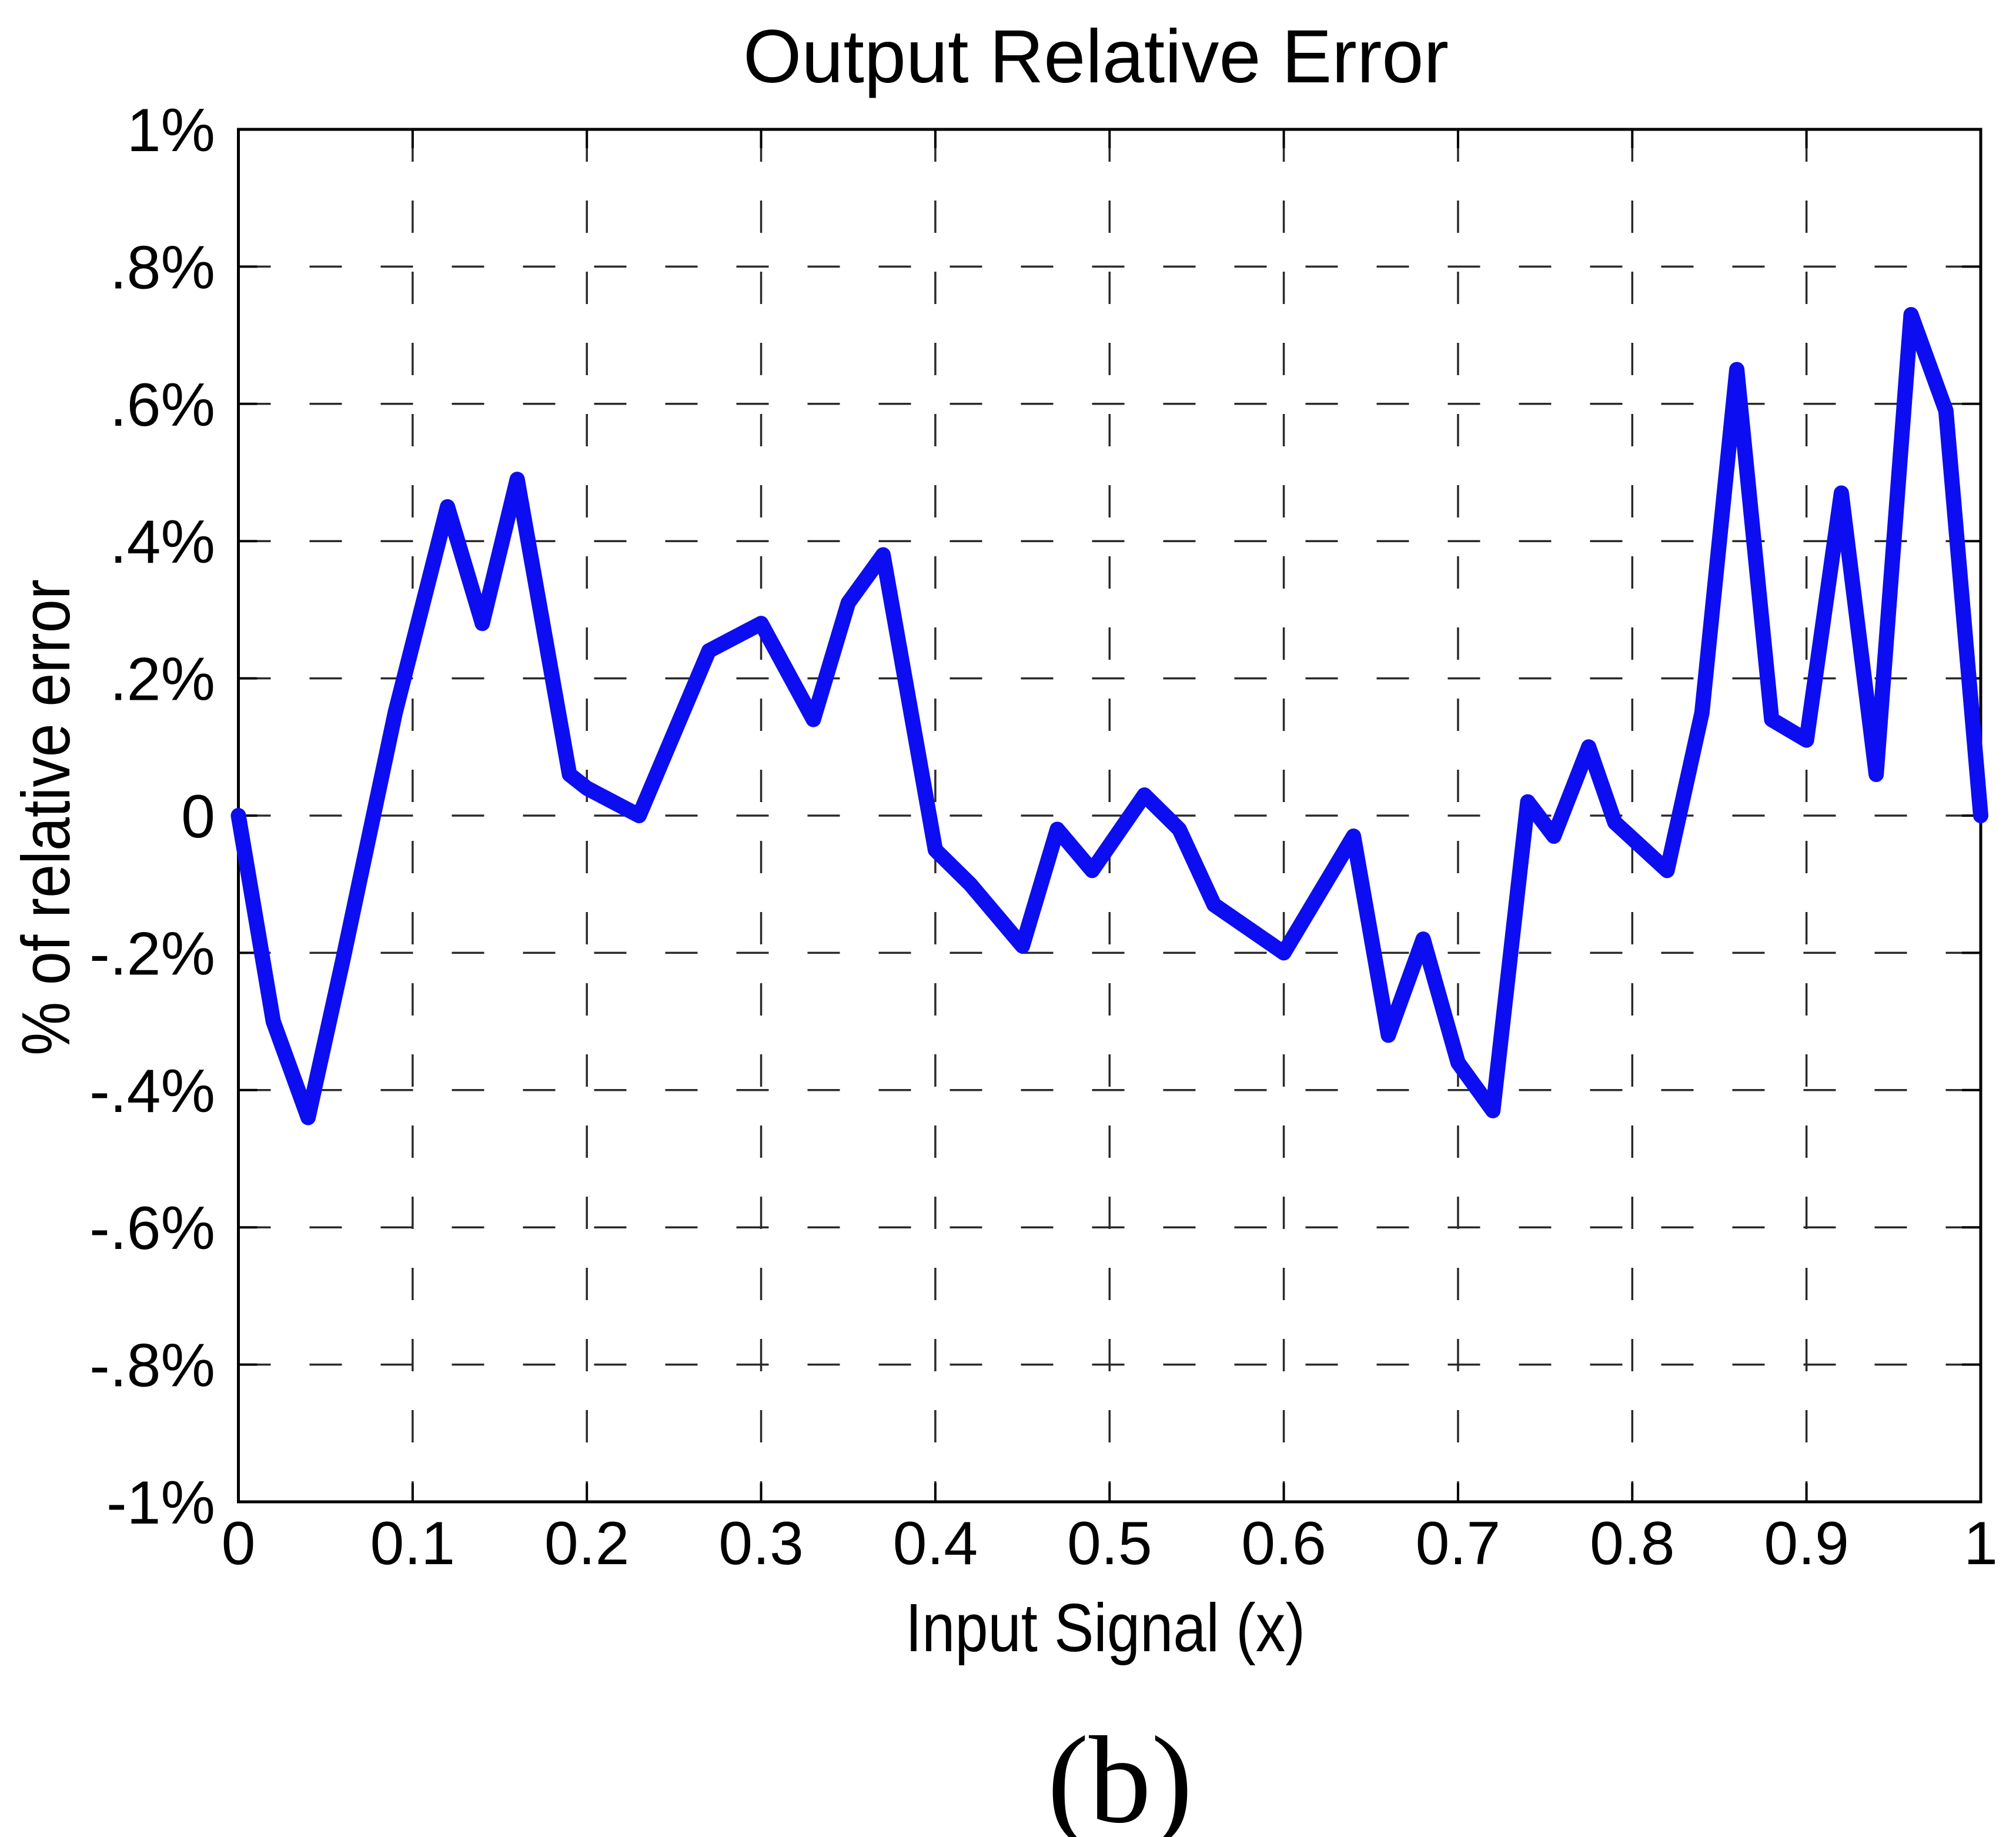 The image size is (2016, 1837). Describe the element at coordinates (152, 1228) in the screenshot. I see `y-tick-label: -.6%` at that location.